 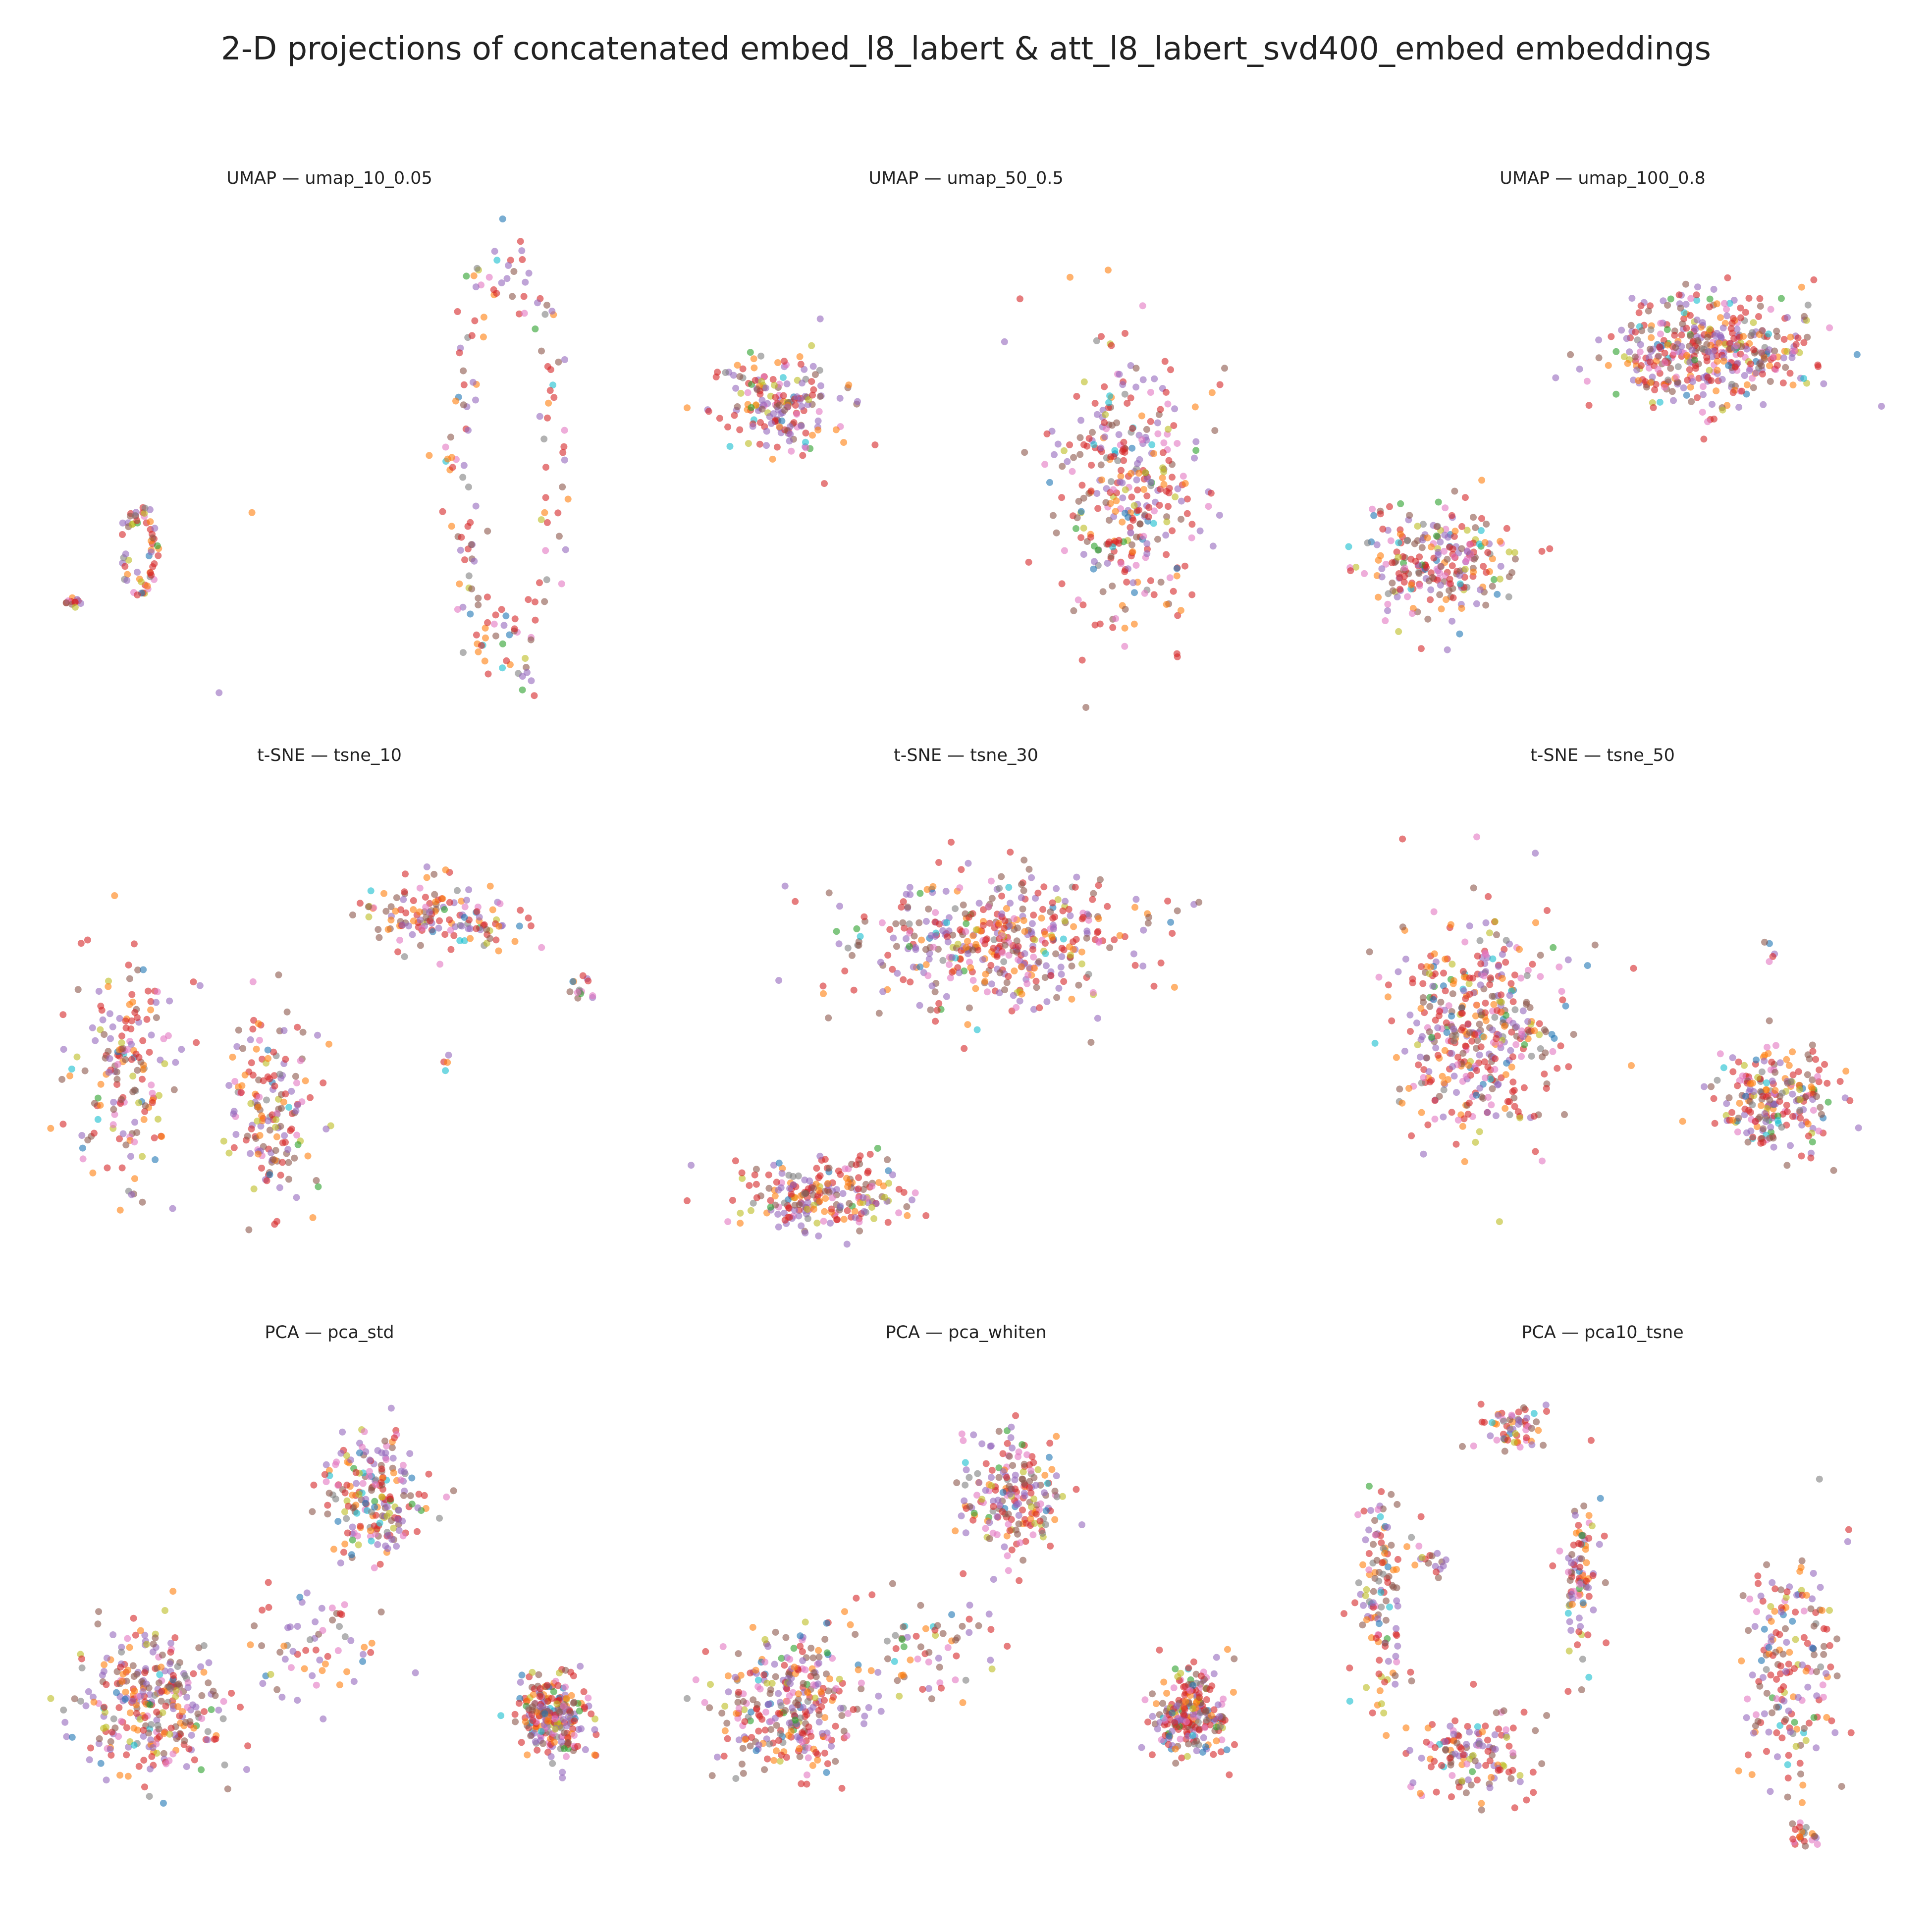 What do you see at coordinates (330, 1573) in the screenshot?
I see `subplot-pca-std: PCA — pca_std` at bounding box center [330, 1573].